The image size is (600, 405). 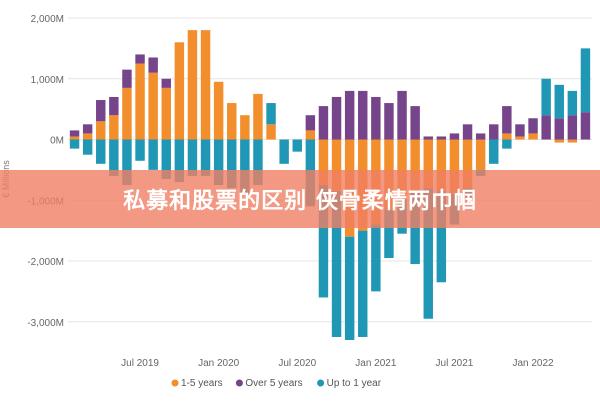 What do you see at coordinates (45, 323) in the screenshot?
I see `y-tick-label: -3,000M` at bounding box center [45, 323].